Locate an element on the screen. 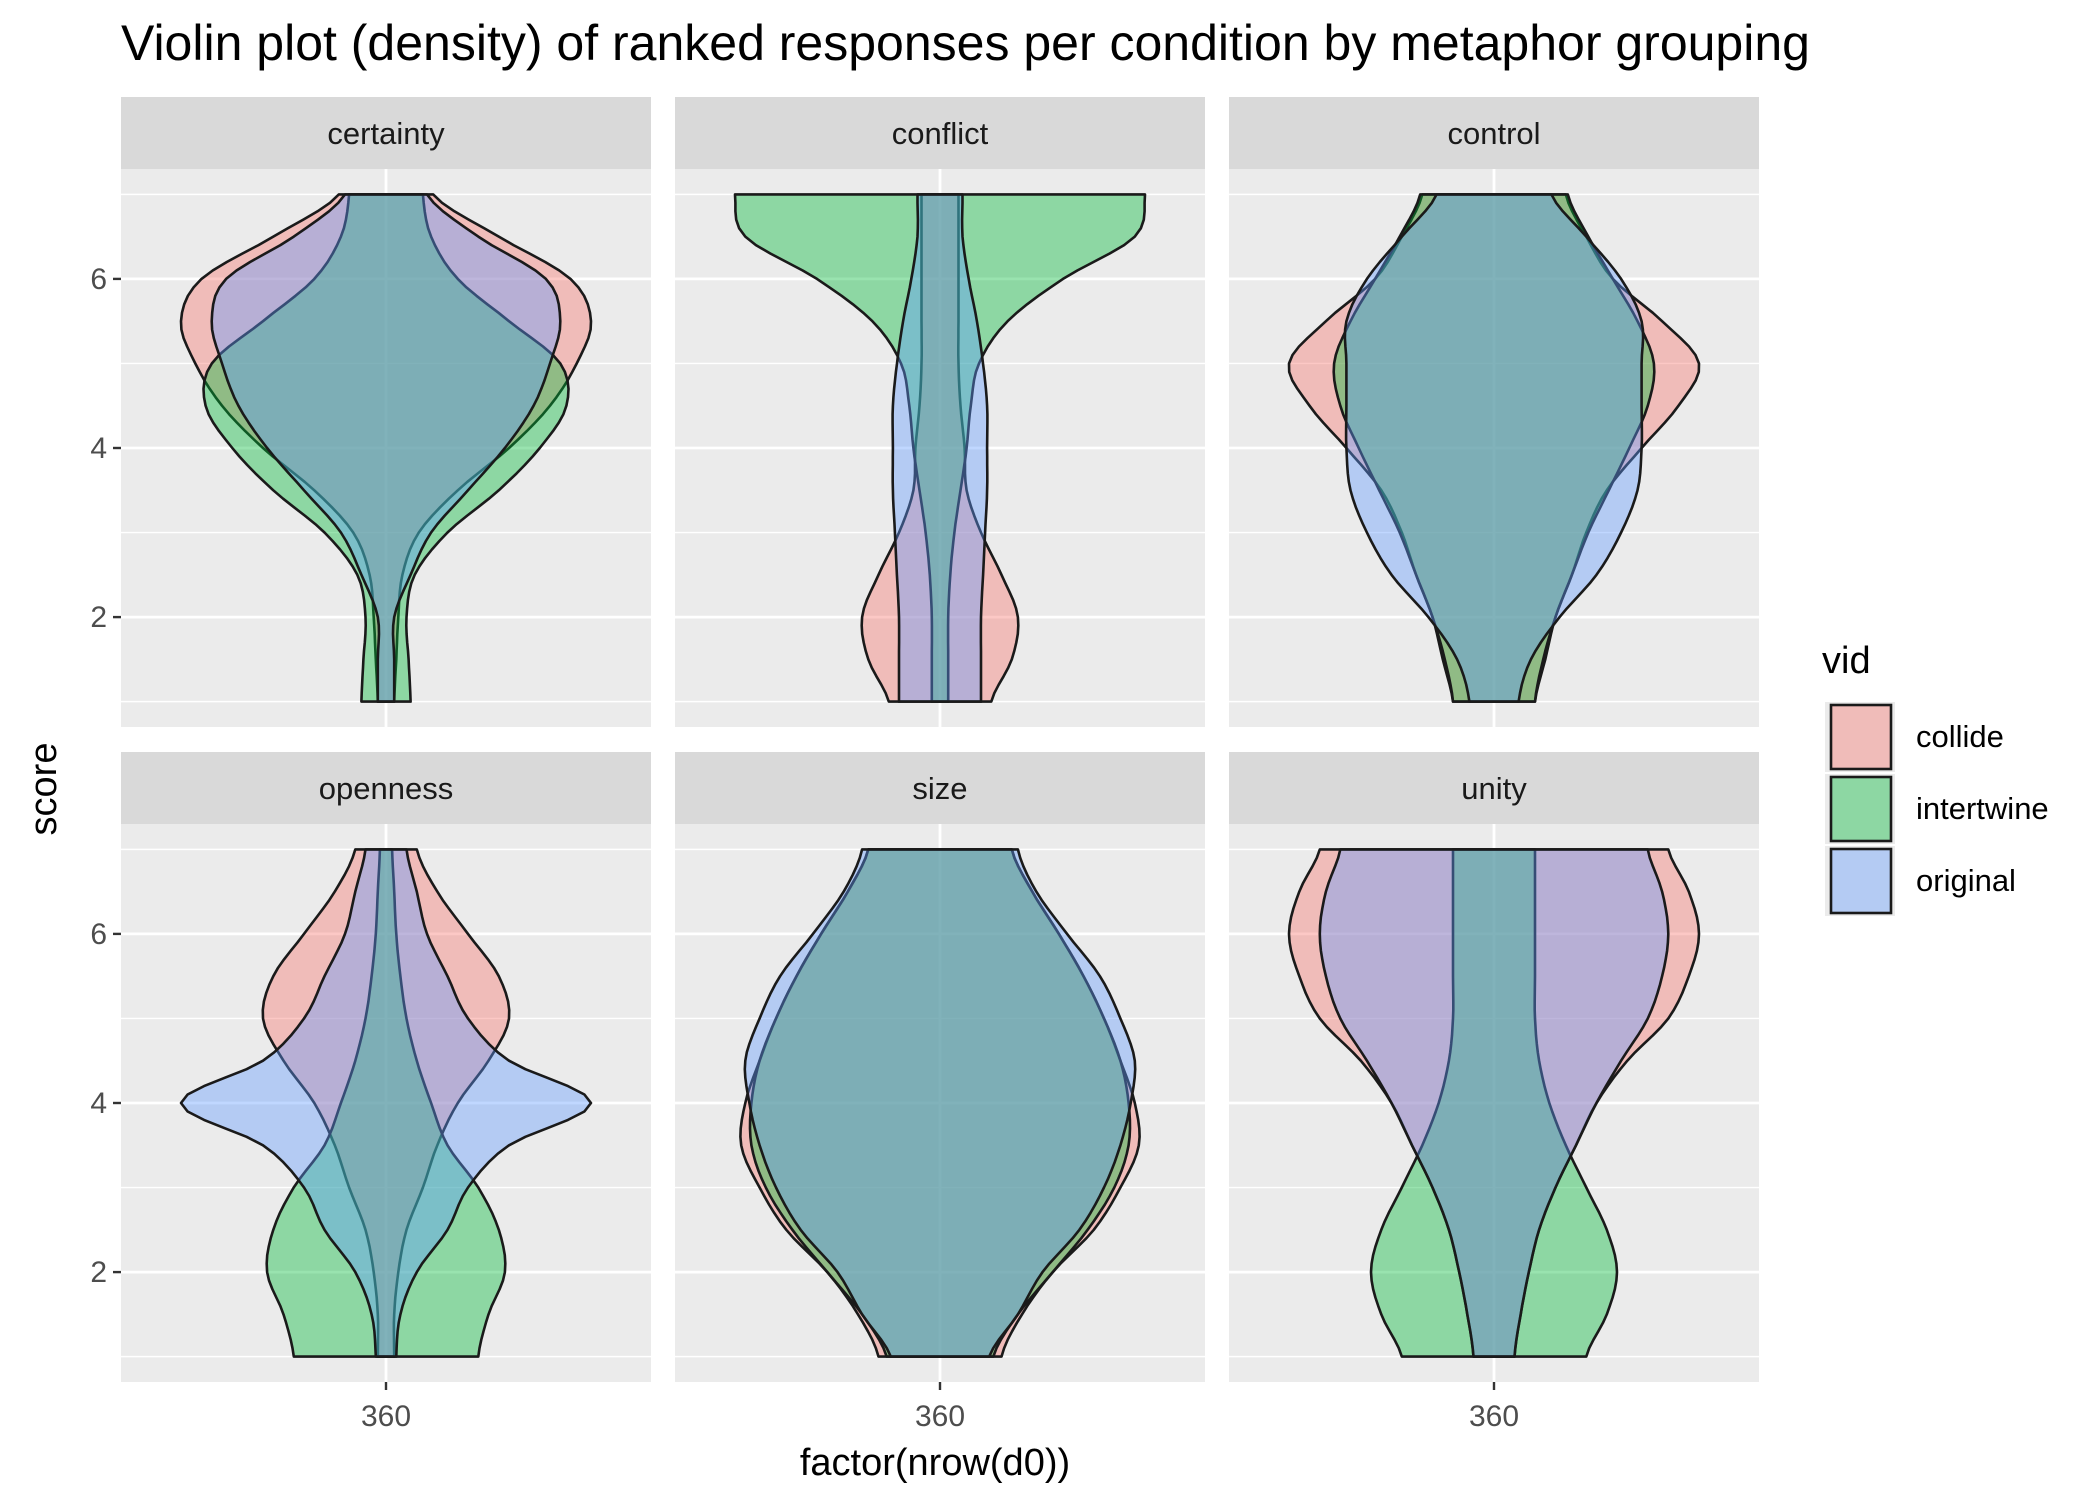  y-axis-title: score is located at coordinates (44, 789).